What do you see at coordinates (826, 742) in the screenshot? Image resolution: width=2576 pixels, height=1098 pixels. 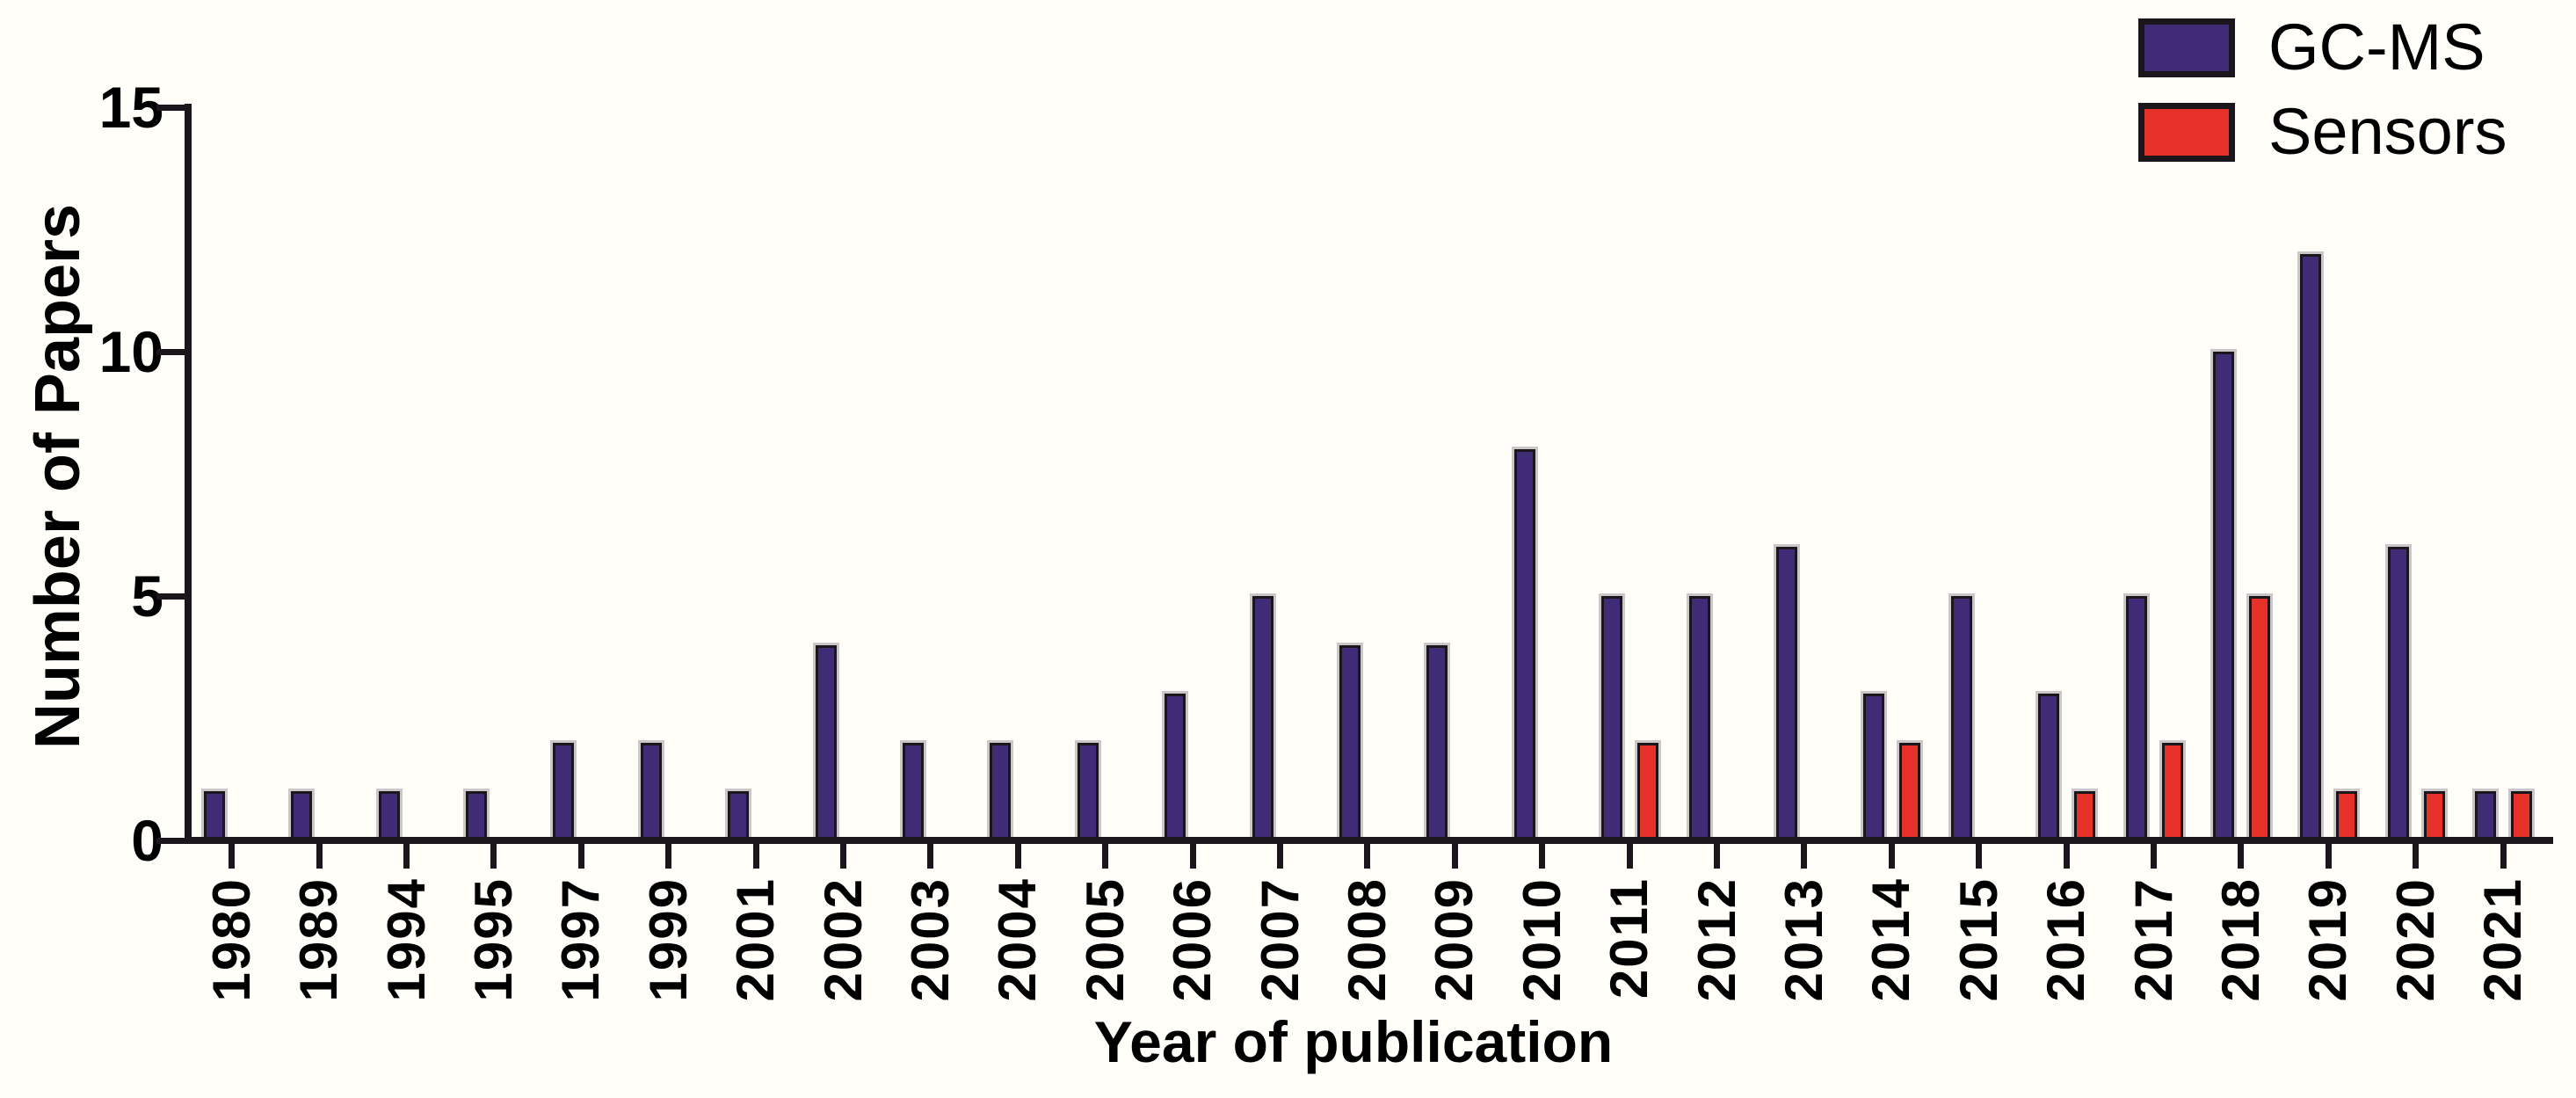 I see `bar-gcms-2002` at bounding box center [826, 742].